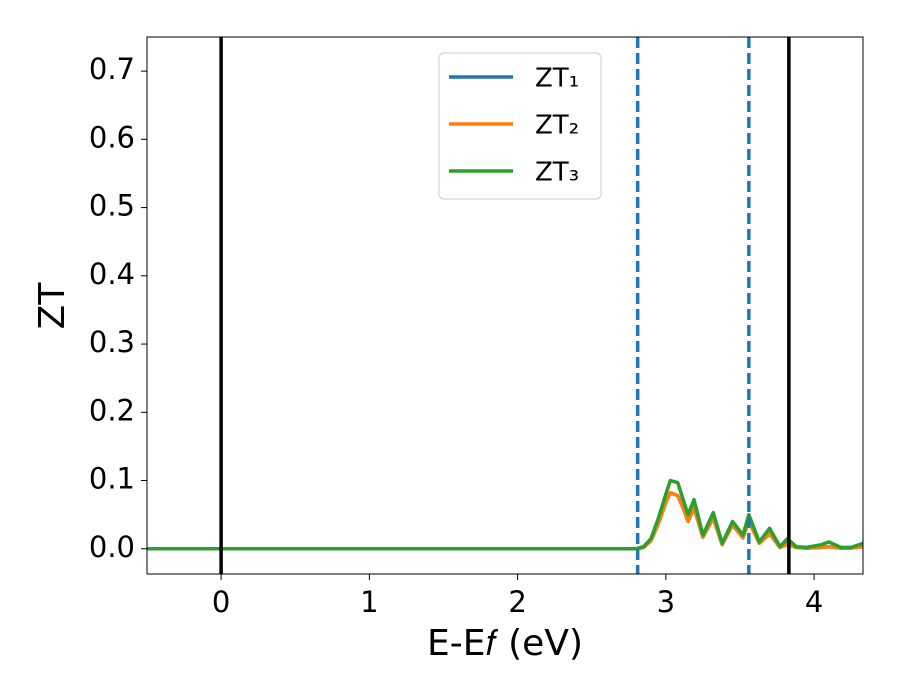 This screenshot has height=700, width=900. I want to click on legend-label: ZT₃, so click(557, 173).